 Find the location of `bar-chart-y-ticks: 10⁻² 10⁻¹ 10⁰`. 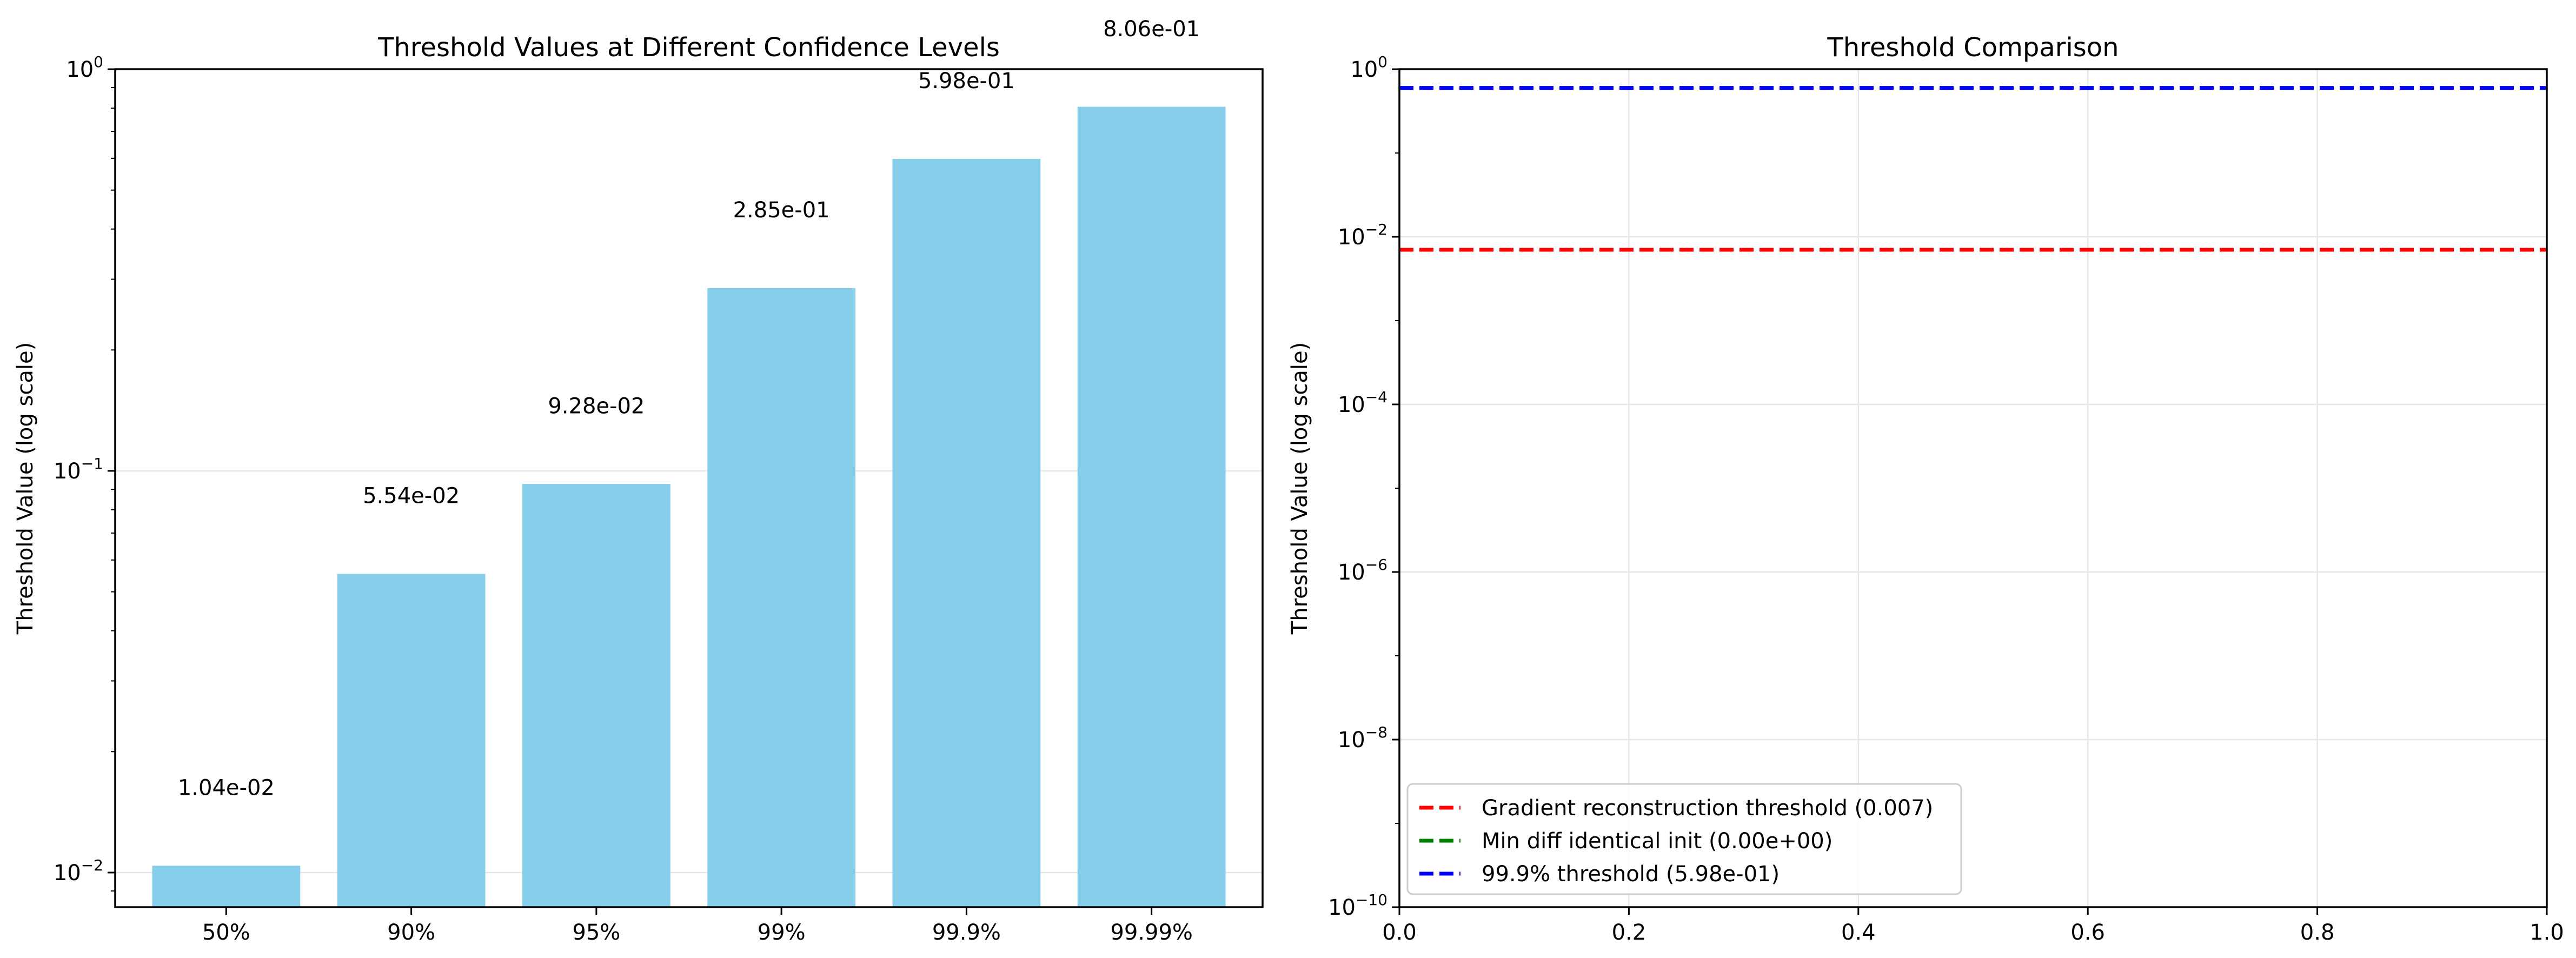

bar-chart-y-ticks: 10⁻² 10⁻¹ 10⁰ is located at coordinates (84, 469).